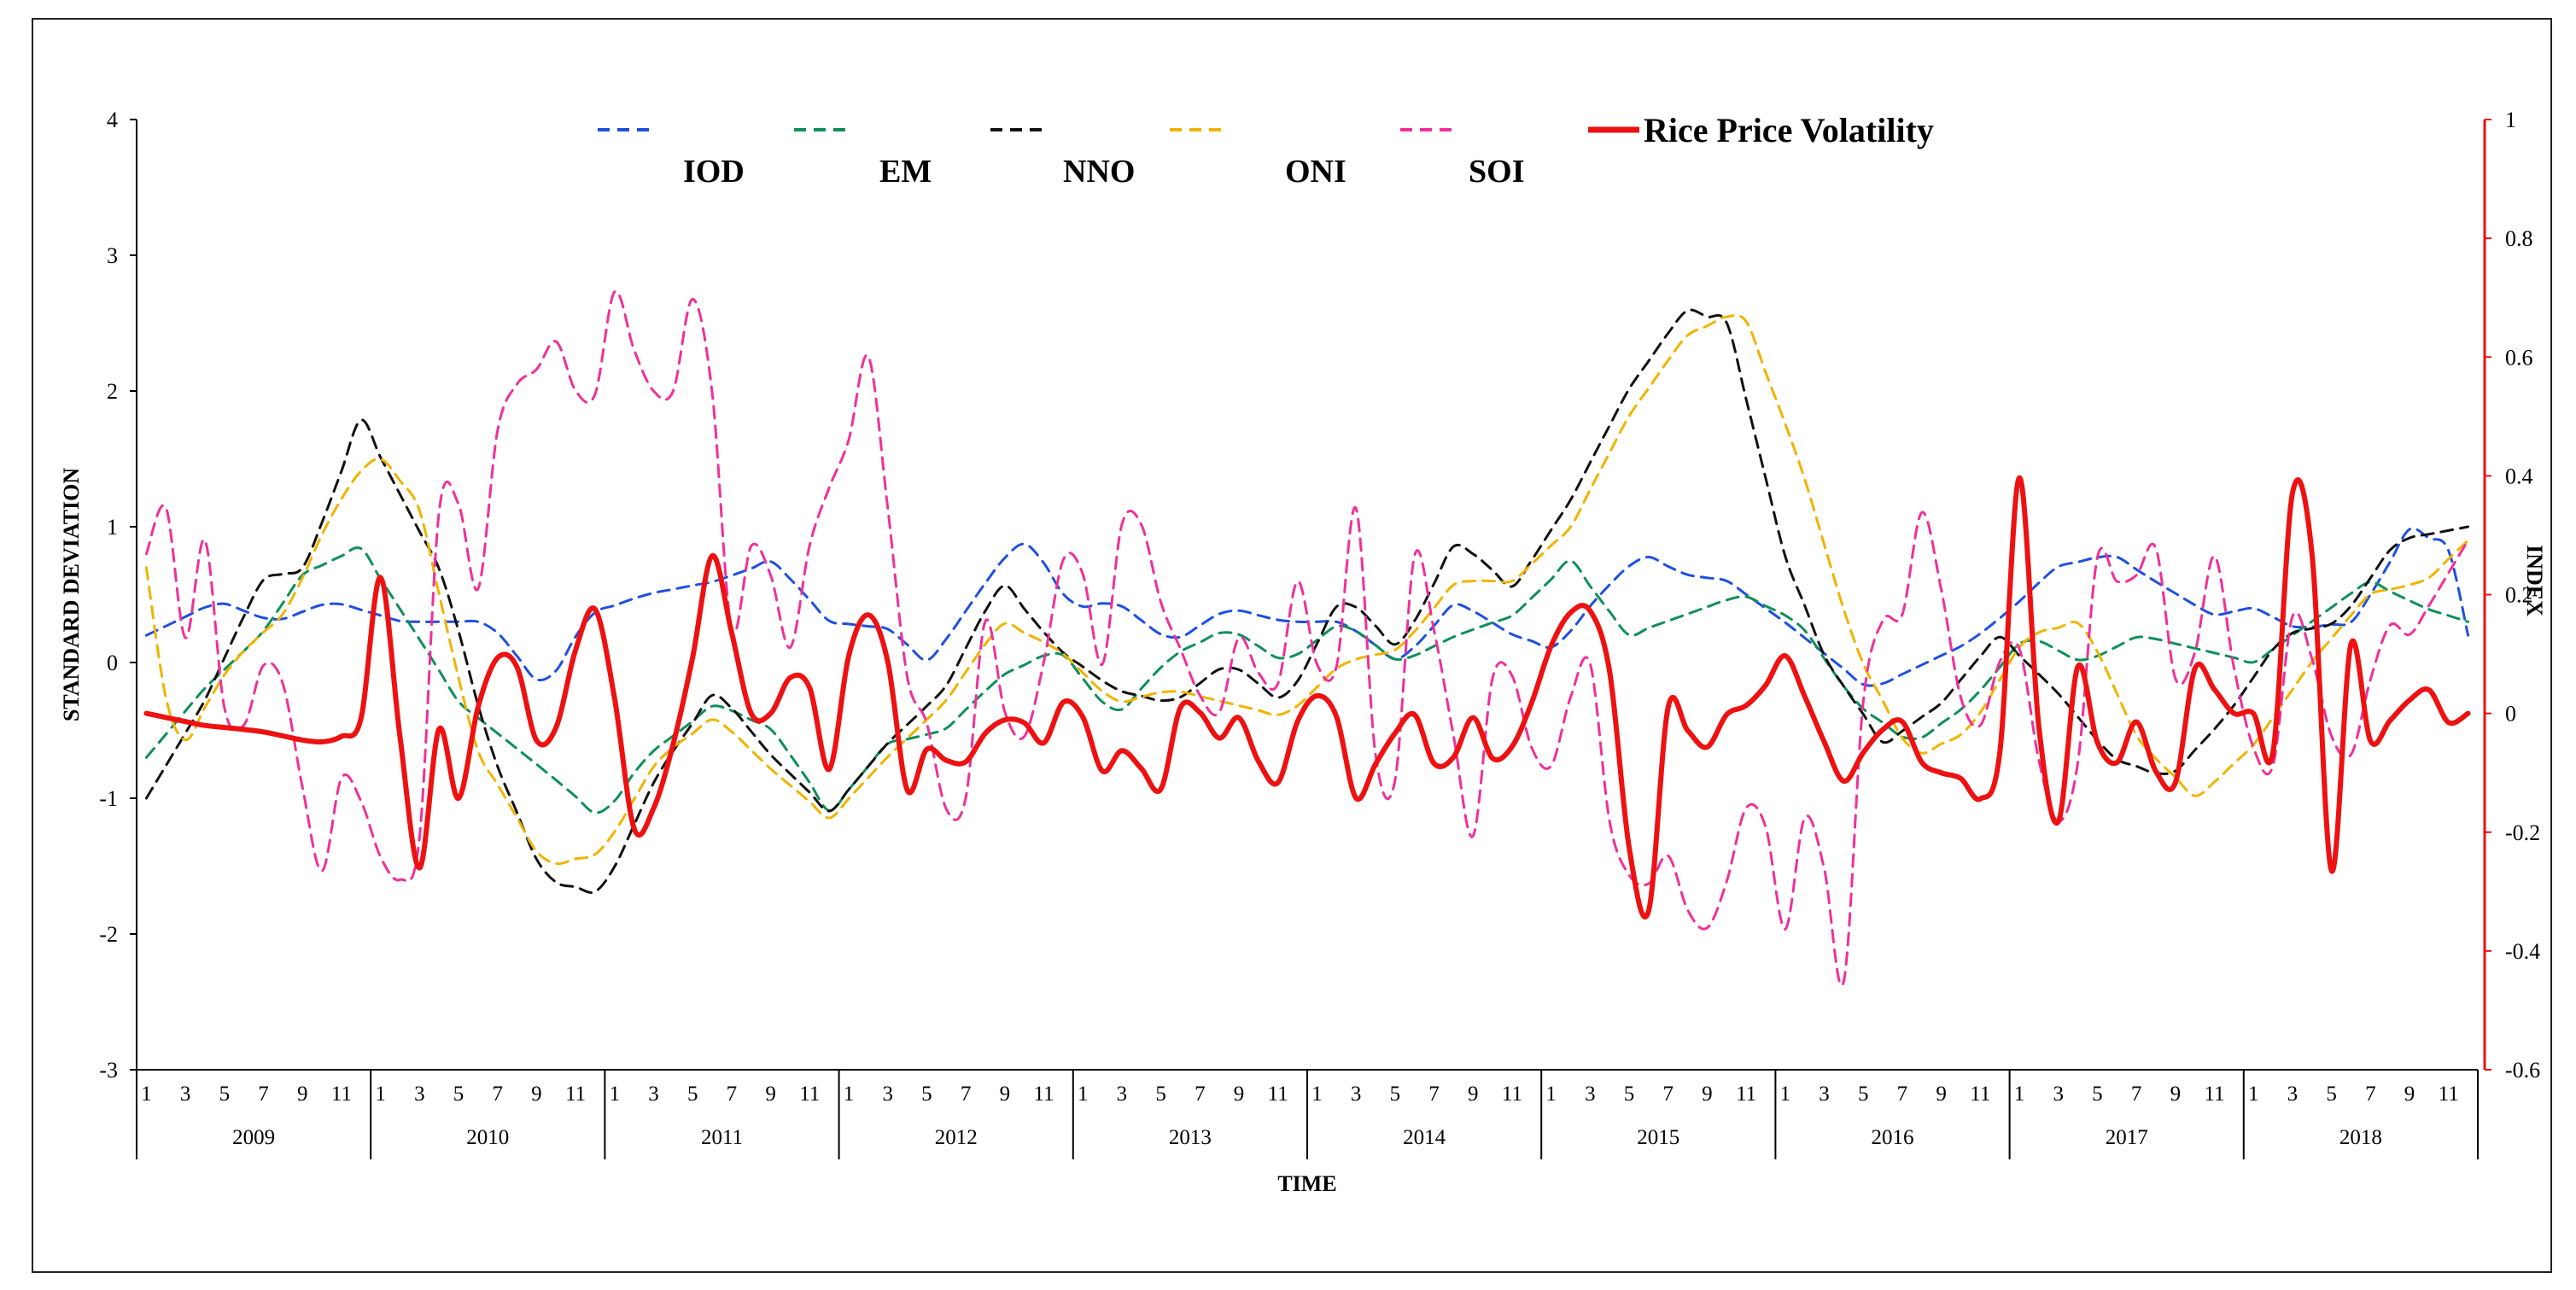 This screenshot has height=1290, width=2576. I want to click on left-axis-tick-label: -3, so click(108, 1071).